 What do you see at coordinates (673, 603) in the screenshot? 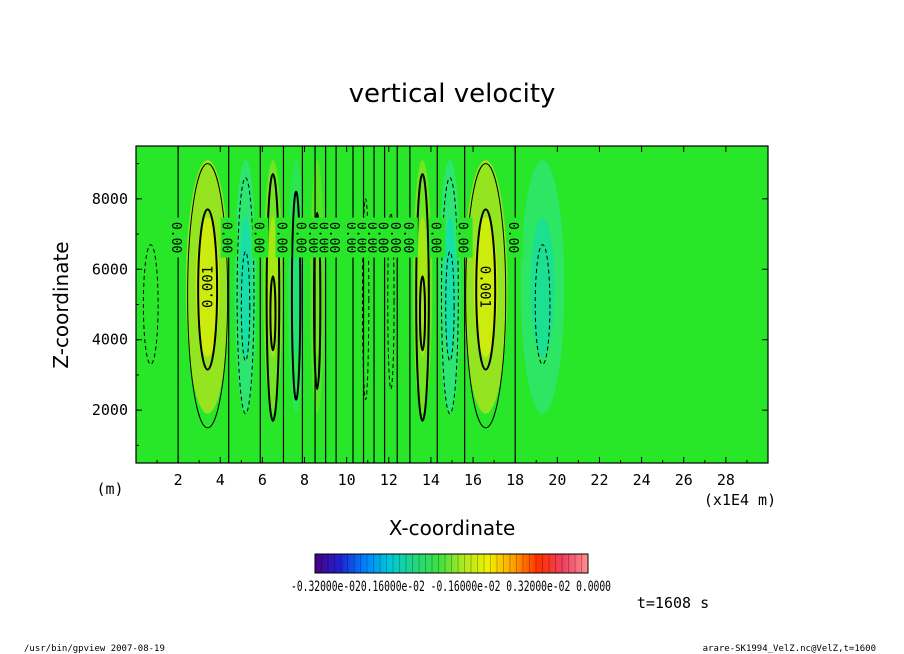
I see `time-label: t=1608 s` at bounding box center [673, 603].